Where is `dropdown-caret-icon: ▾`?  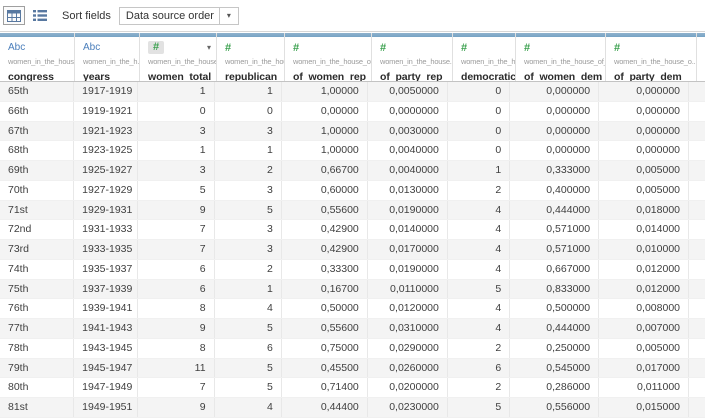
dropdown-caret-icon: ▾ is located at coordinates (228, 15).